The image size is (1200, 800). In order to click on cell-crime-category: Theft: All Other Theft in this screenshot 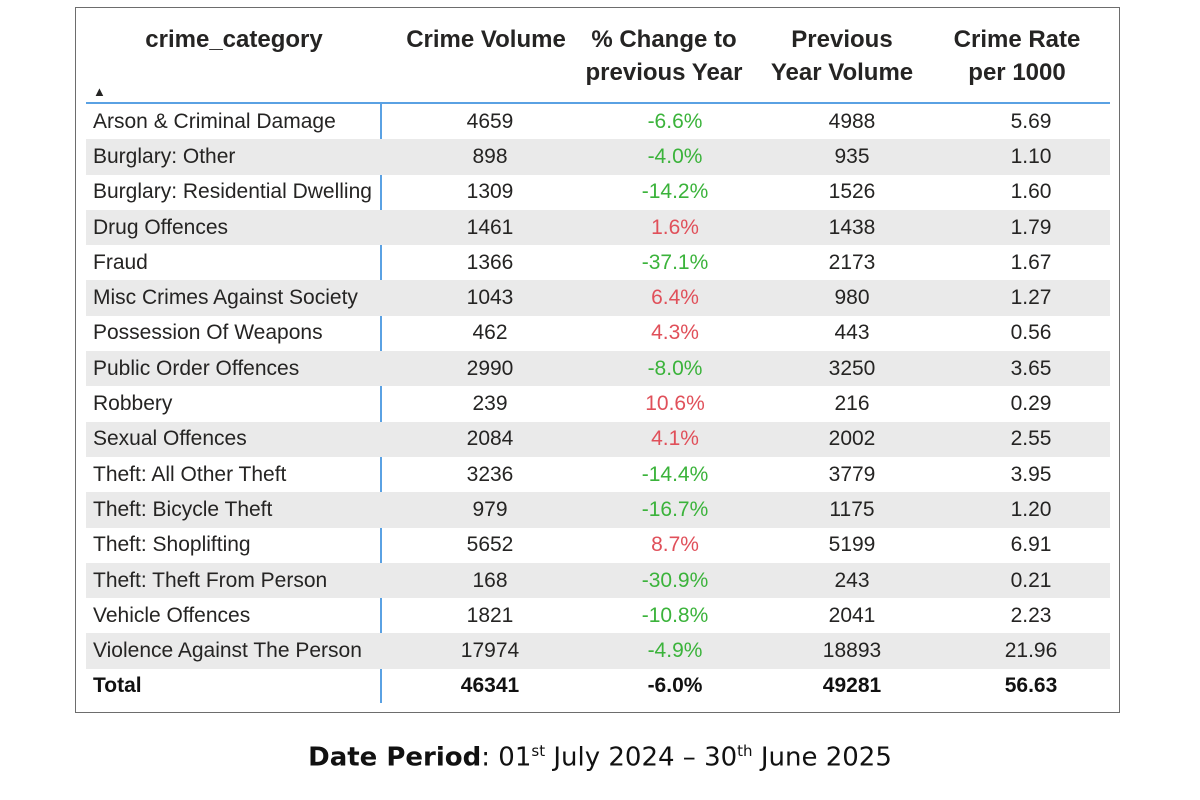, I will do `click(190, 474)`.